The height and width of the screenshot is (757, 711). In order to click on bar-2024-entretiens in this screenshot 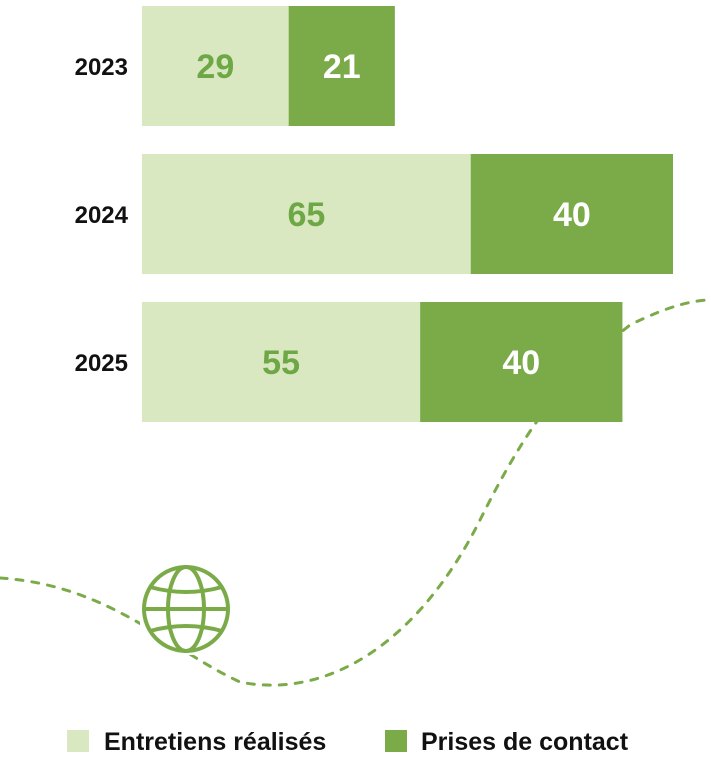, I will do `click(306, 214)`.